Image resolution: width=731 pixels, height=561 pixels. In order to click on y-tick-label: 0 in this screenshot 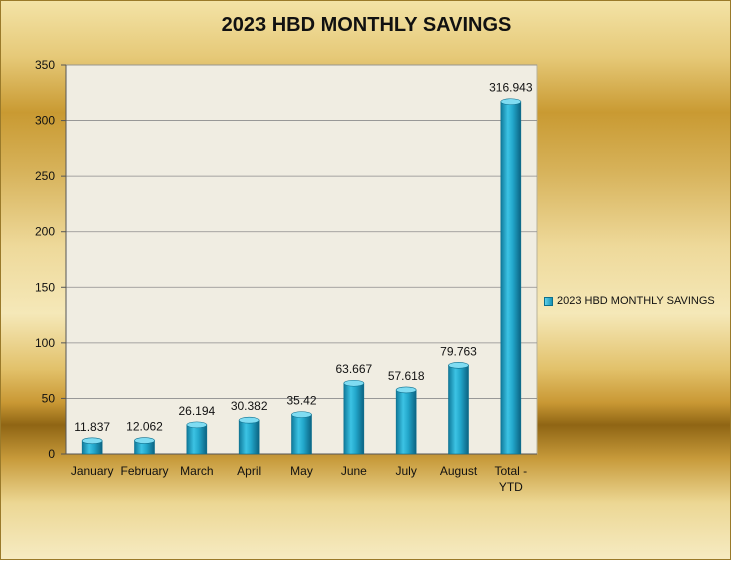, I will do `click(51, 454)`.